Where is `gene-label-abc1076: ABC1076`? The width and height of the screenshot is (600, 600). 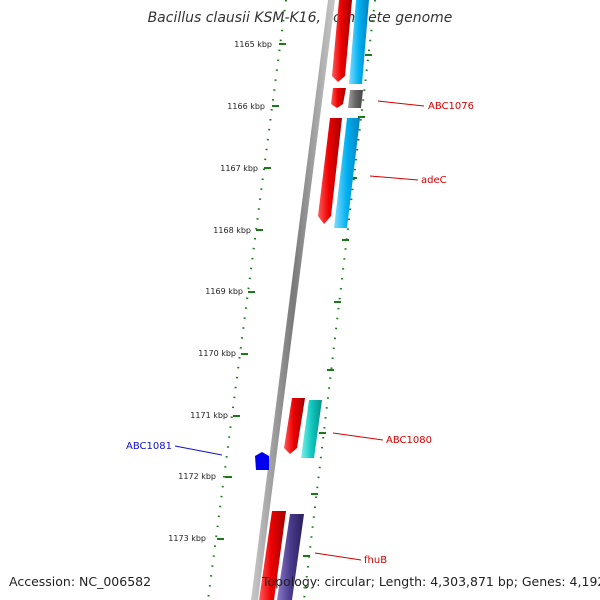 gene-label-abc1076: ABC1076 is located at coordinates (451, 106).